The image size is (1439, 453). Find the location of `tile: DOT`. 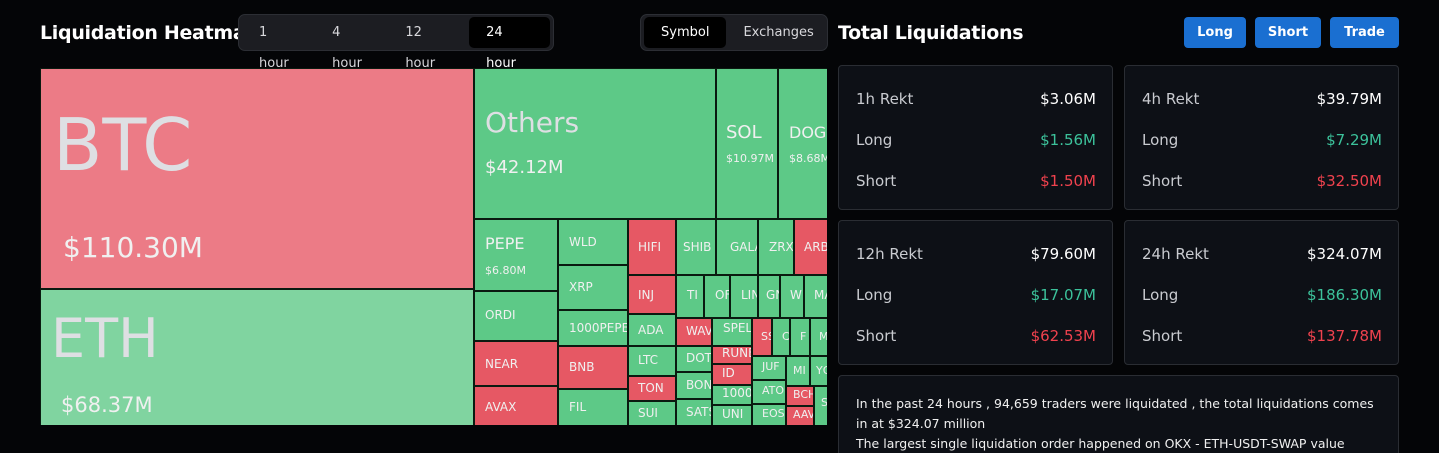

tile: DOT is located at coordinates (694, 359).